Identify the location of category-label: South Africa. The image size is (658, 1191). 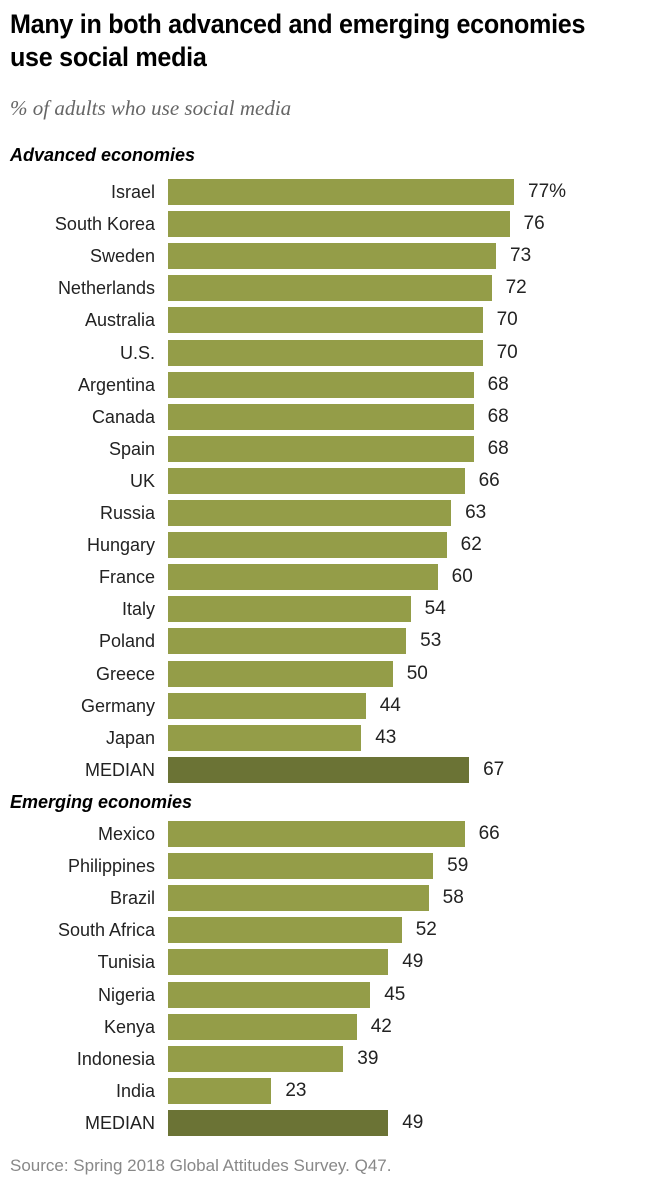
(106, 930).